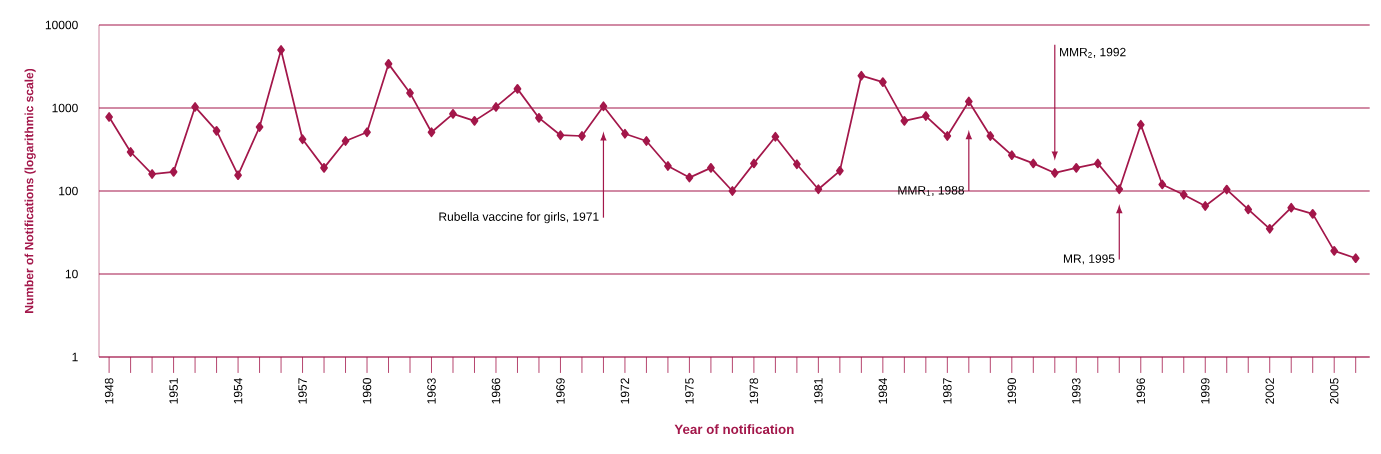 This screenshot has width=1381, height=454. What do you see at coordinates (1093, 52) in the screenshot?
I see `annotation: MMR$_{2}$, 1992` at bounding box center [1093, 52].